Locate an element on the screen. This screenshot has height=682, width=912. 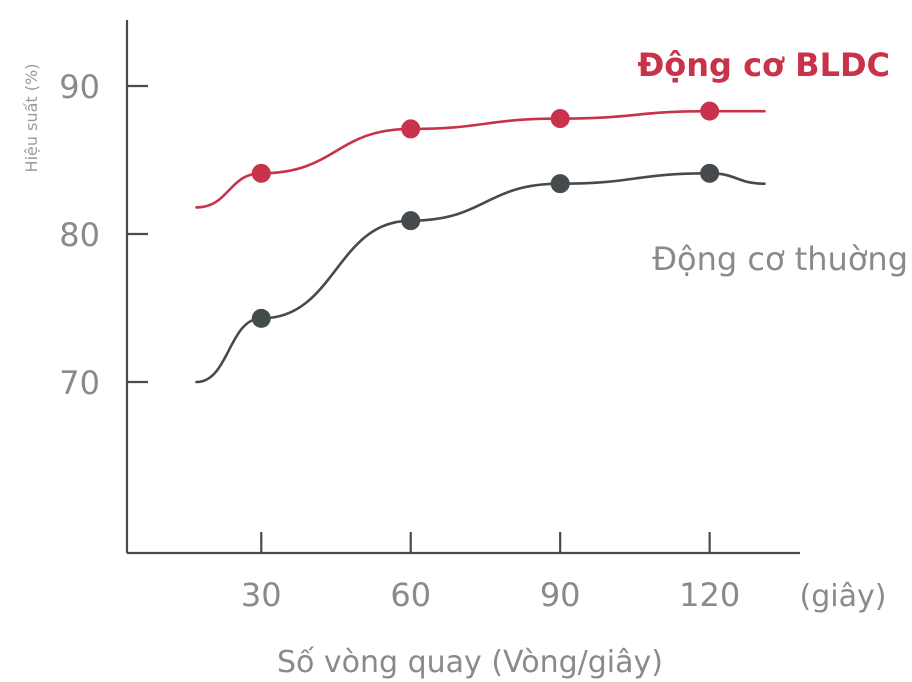
y-axis-title: Hiệu suất (%) is located at coordinates (31, 118).